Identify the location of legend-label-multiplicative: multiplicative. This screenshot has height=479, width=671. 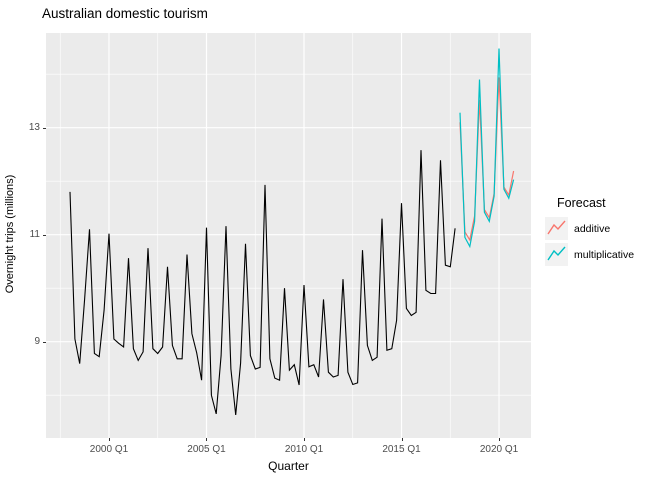
(604, 254).